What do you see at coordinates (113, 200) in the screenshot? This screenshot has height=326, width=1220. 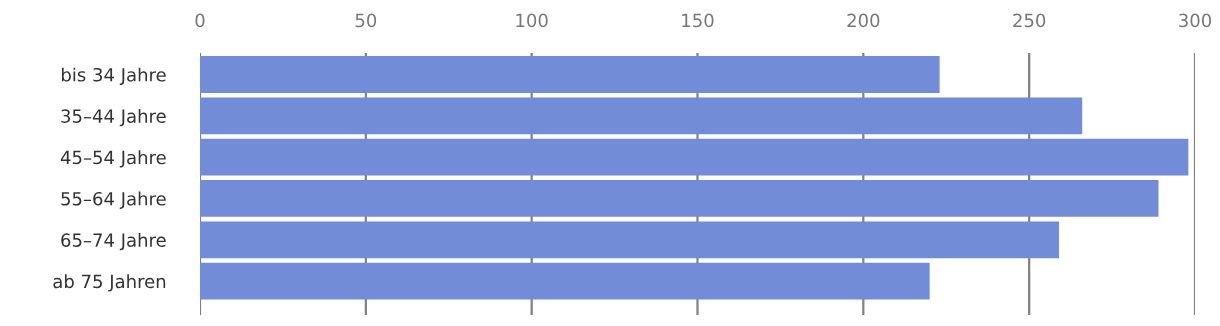 I see `y-tick-label: 55–64 Jahre` at bounding box center [113, 200].